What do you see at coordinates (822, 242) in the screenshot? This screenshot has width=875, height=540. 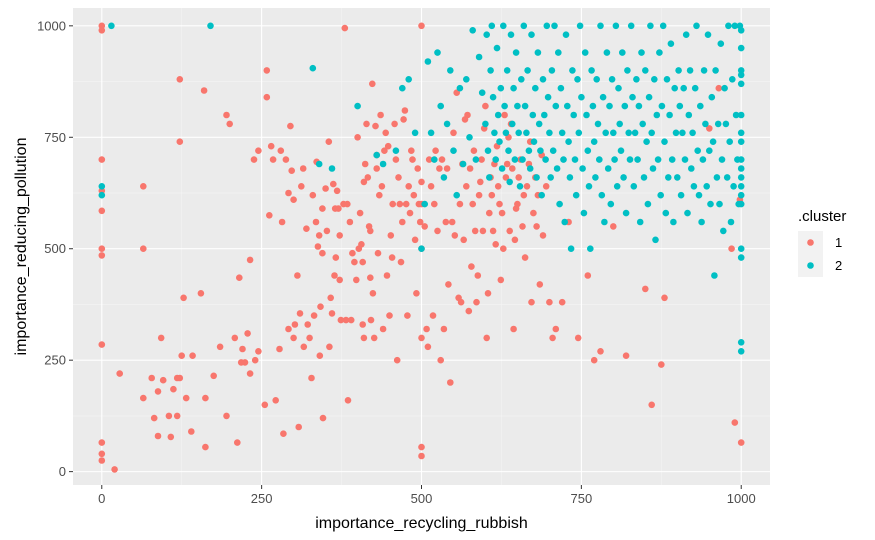 I see `legend: .cluster 1 2` at bounding box center [822, 242].